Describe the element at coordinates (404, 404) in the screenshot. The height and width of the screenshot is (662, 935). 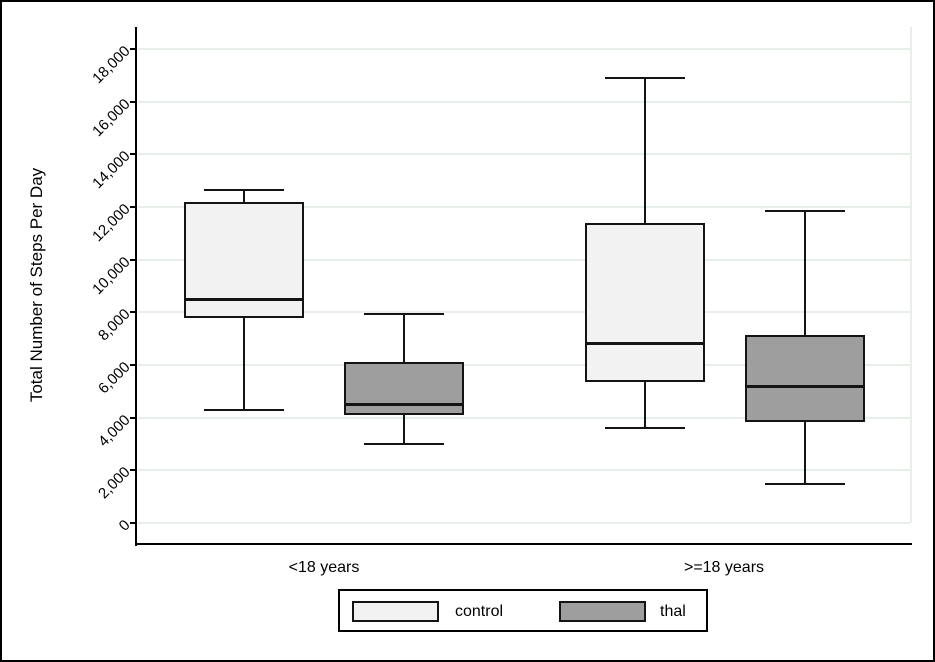
I see `median-thal-under18` at that location.